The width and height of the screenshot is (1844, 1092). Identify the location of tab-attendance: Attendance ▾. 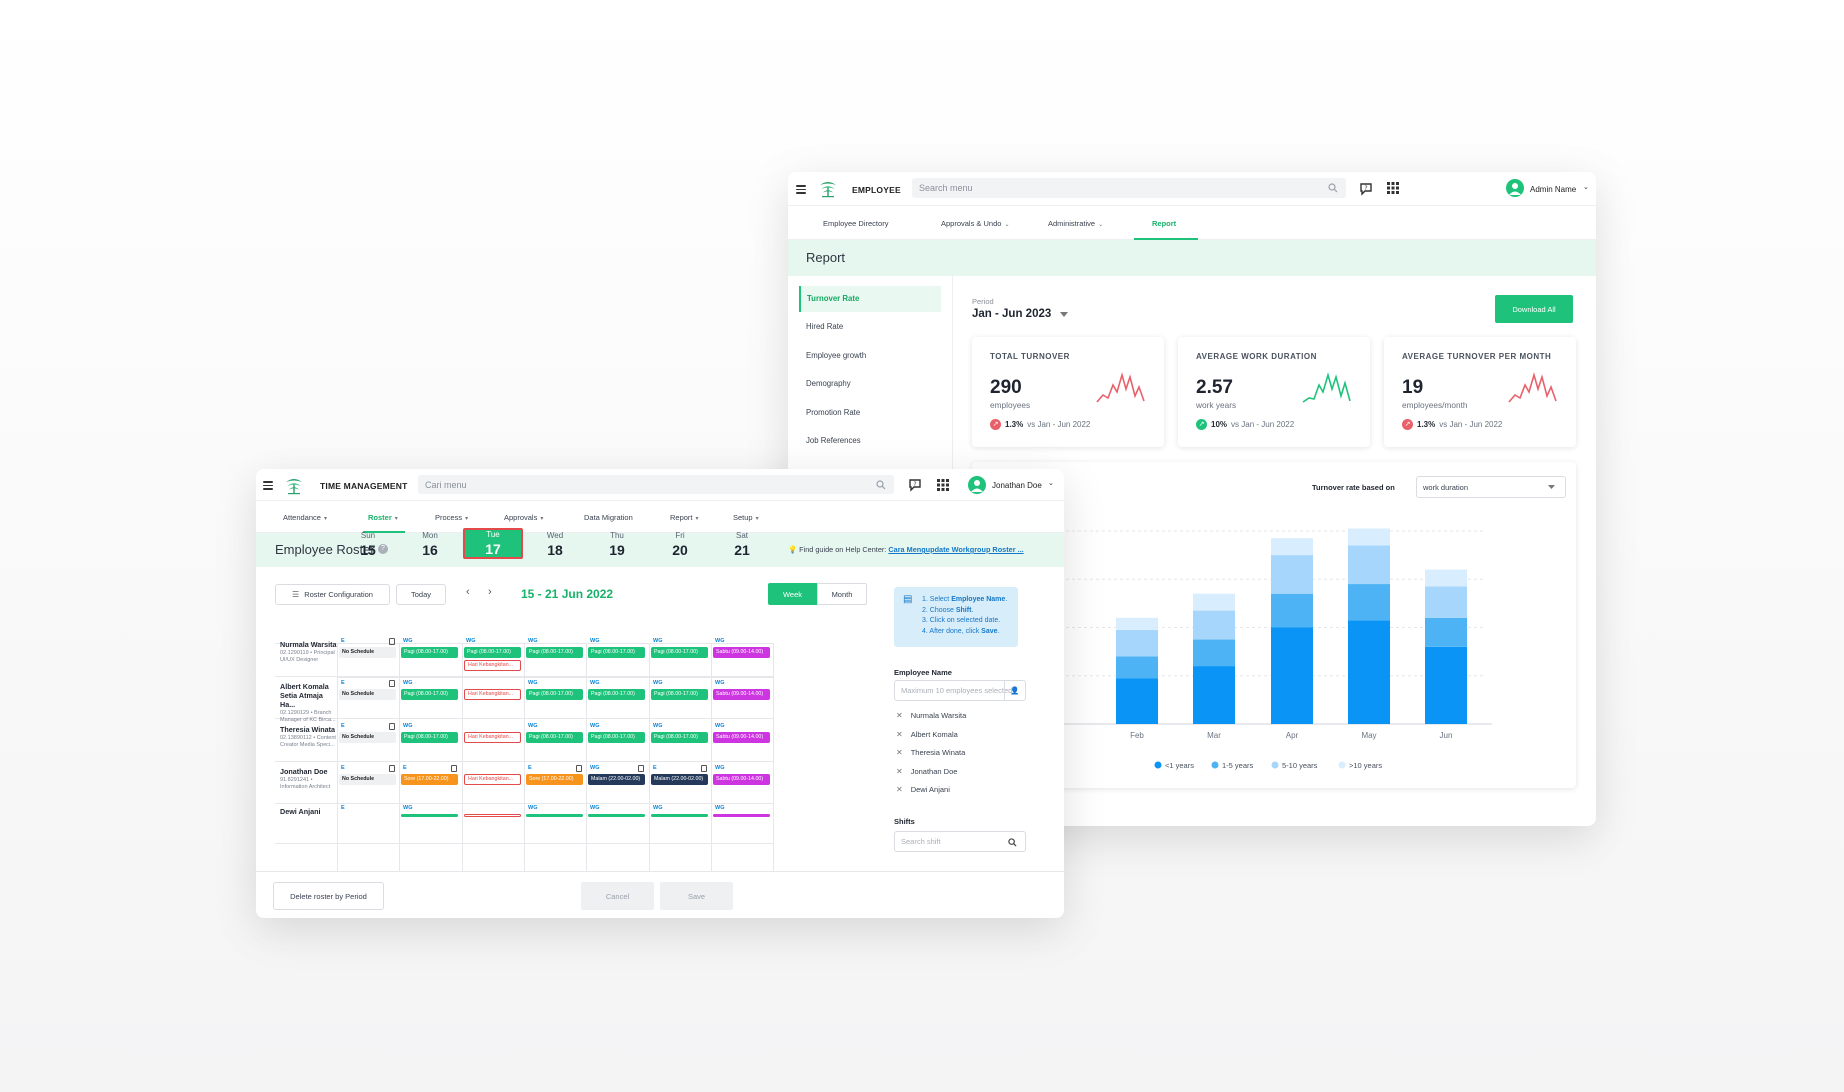
(305, 517).